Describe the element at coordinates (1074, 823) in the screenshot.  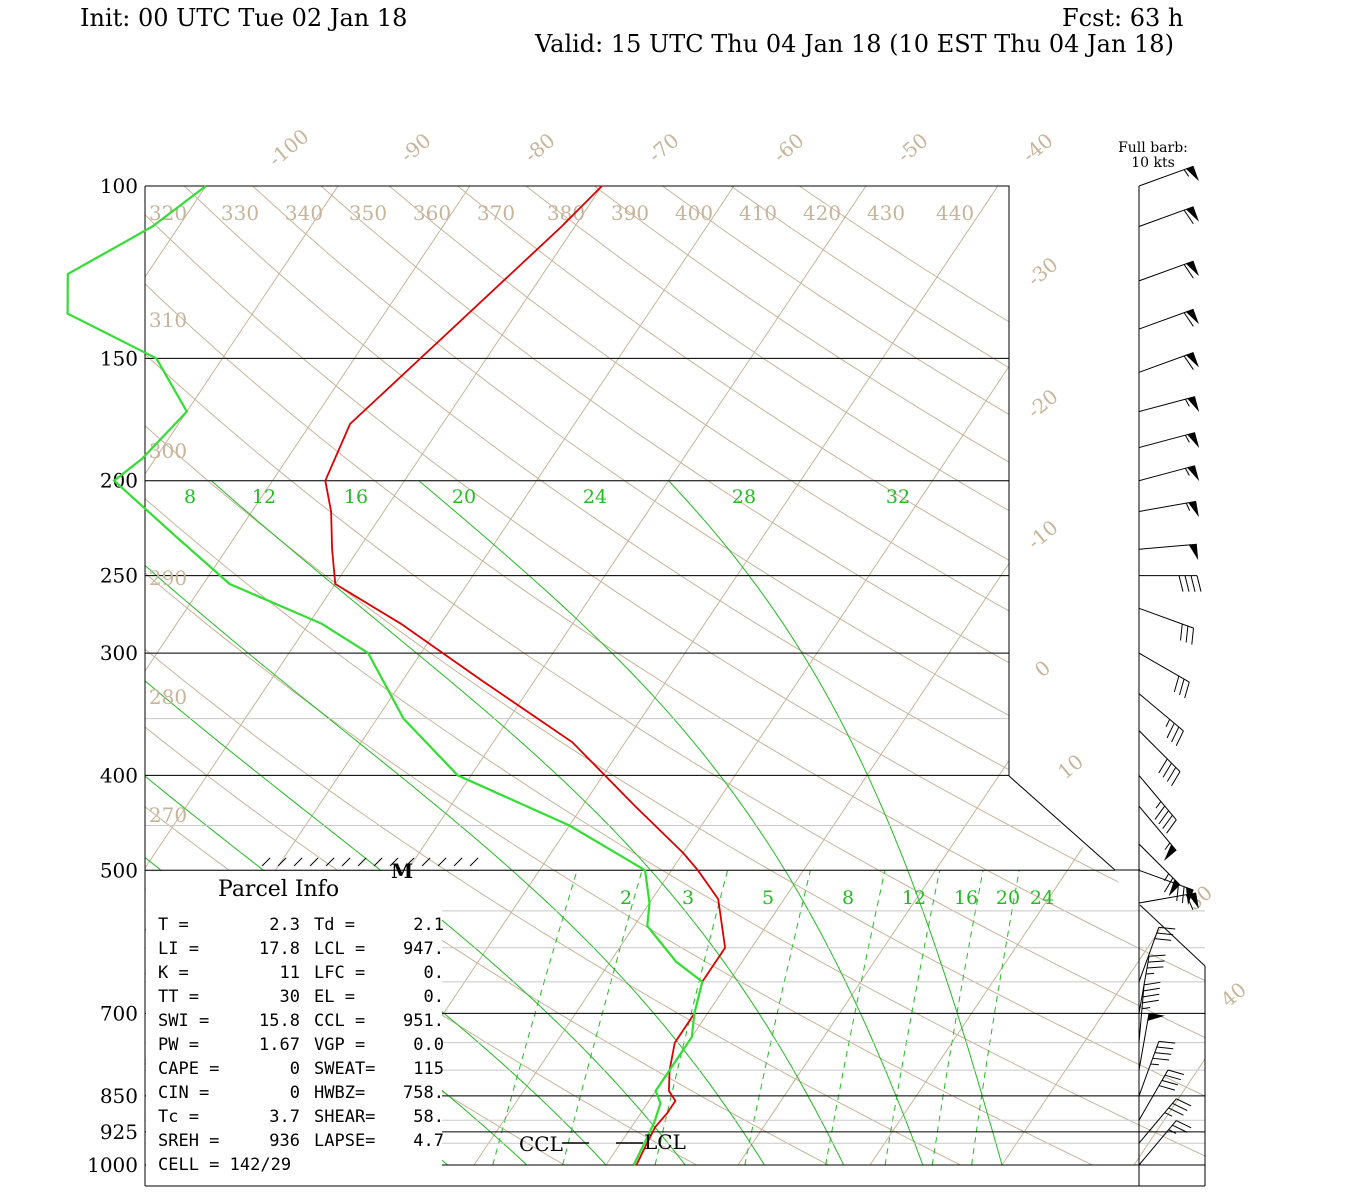
I see `frame-connector` at that location.